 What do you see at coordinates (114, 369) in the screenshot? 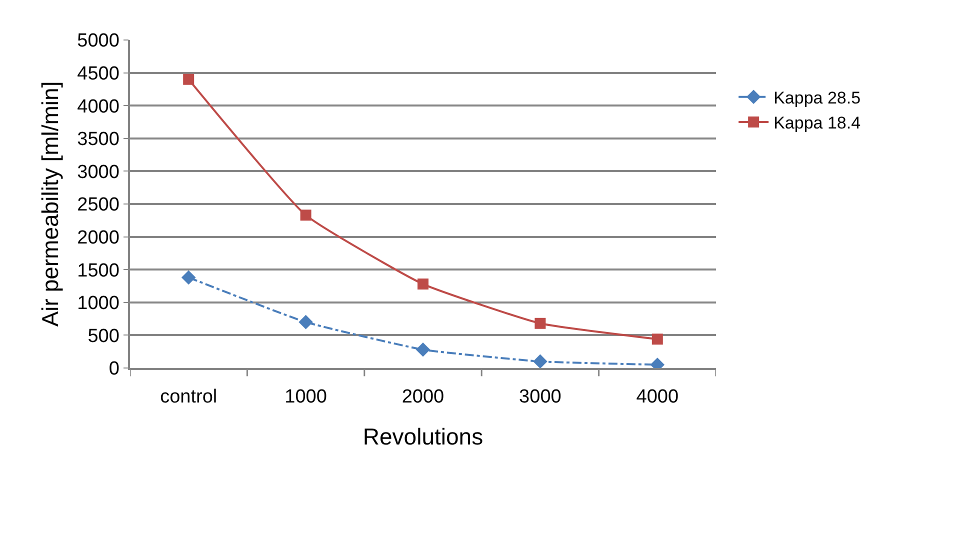
I see `y-tick-label: 0` at bounding box center [114, 369].